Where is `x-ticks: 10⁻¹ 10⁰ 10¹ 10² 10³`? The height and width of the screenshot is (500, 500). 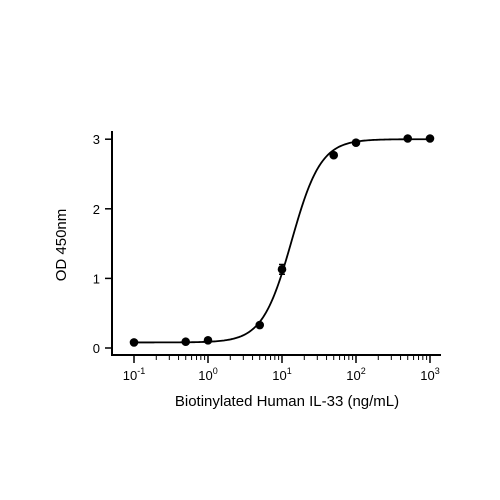
x-ticks: 10⁻¹ 10⁰ 10¹ 10² 10³ is located at coordinates (281, 369).